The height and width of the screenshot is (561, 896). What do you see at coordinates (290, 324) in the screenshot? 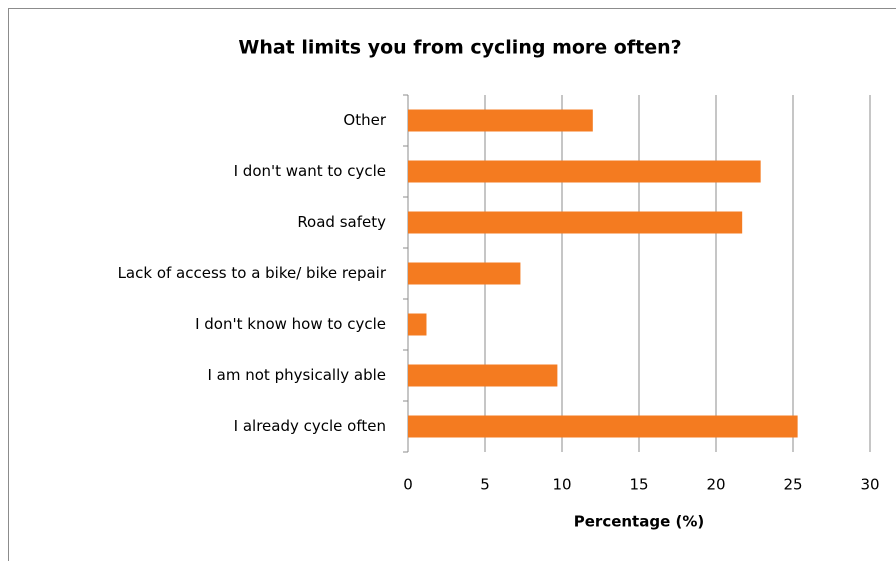
I see `y-tick-label: I don't know how to cycle` at bounding box center [290, 324].